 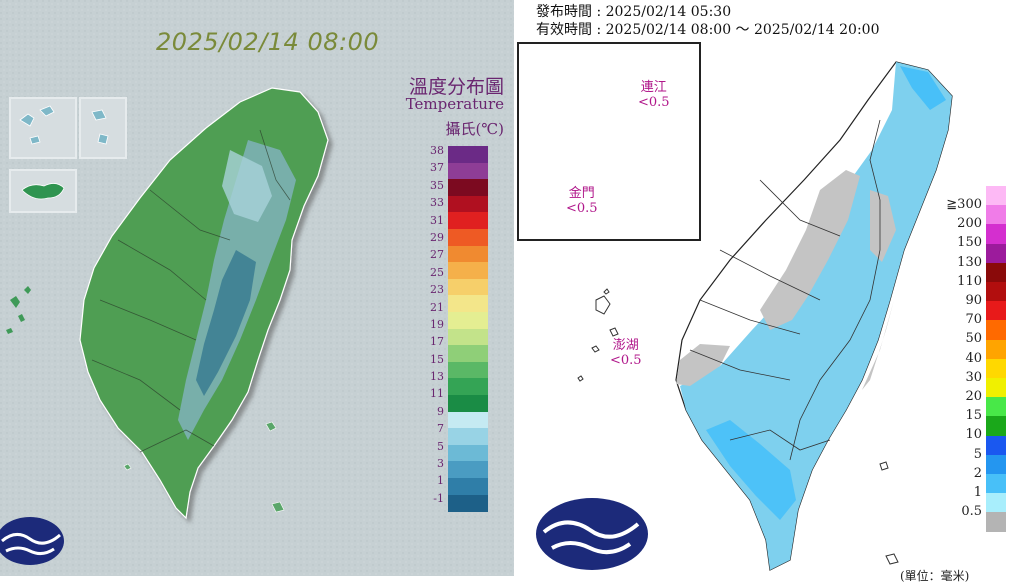 I want to click on cwa-logo-right, so click(x=592, y=534).